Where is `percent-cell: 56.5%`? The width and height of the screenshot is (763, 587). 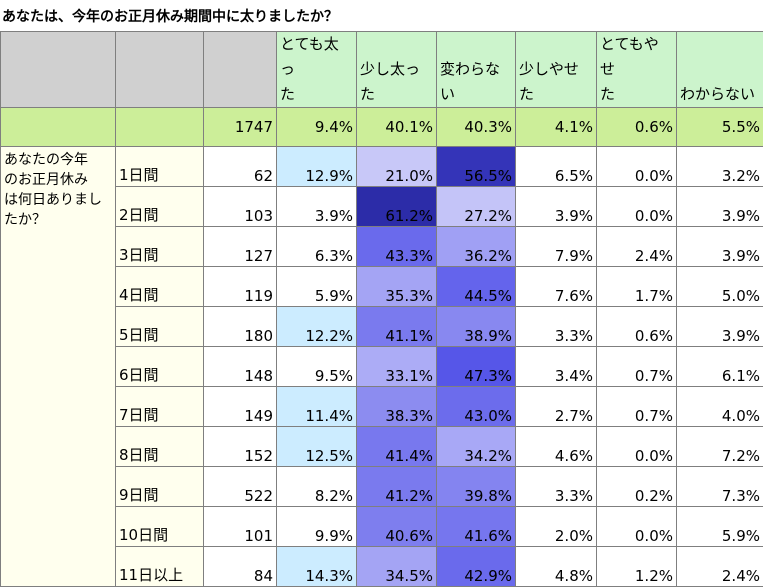 percent-cell: 56.5% is located at coordinates (476, 167).